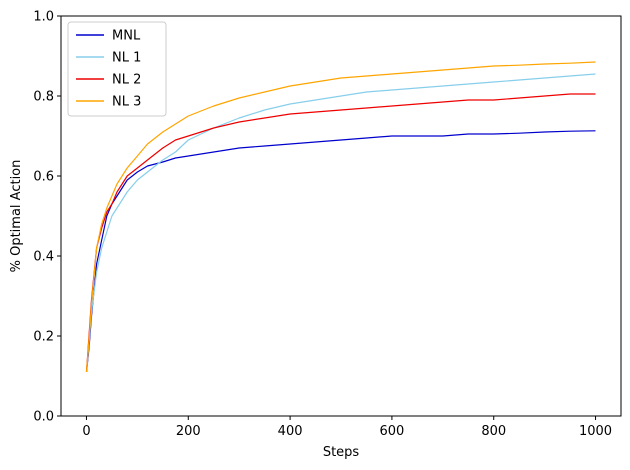 This screenshot has height=470, width=630. I want to click on legend-label-nl-1: NL 1, so click(126, 58).